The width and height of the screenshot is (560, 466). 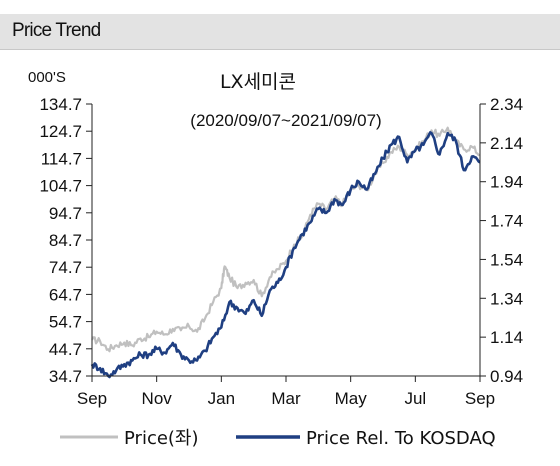 What do you see at coordinates (278, 438) in the screenshot?
I see `legend: Price(좌) Price Rel. To KOSDAQ` at bounding box center [278, 438].